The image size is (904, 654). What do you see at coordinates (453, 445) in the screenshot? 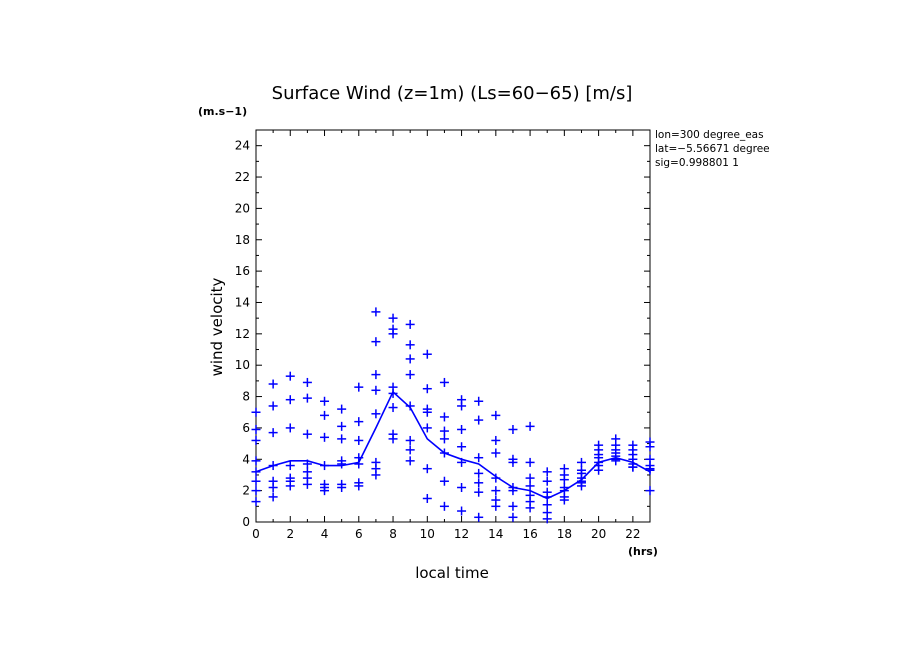
I see `mean-line` at bounding box center [453, 445].